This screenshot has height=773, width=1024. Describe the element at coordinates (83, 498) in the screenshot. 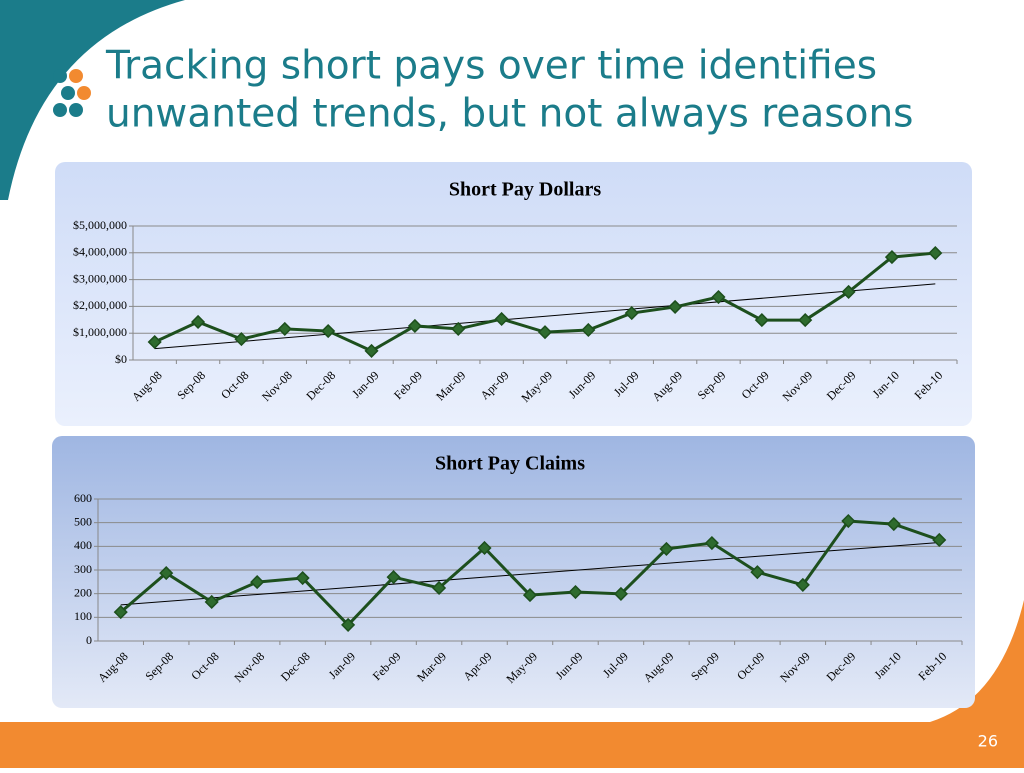

I see `y-tick-label: 600` at that location.